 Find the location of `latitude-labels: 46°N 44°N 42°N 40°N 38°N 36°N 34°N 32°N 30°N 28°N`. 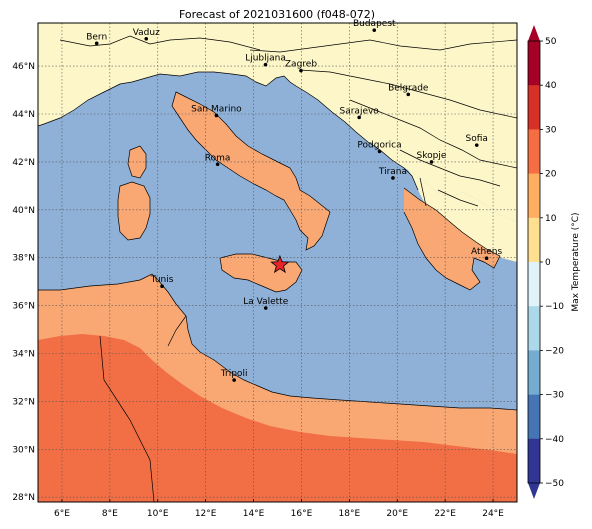

latitude-labels: 46°N 44°N 42°N 40°N 38°N 36°N 34°N 32°N 30°N 28°N is located at coordinates (23, 282).